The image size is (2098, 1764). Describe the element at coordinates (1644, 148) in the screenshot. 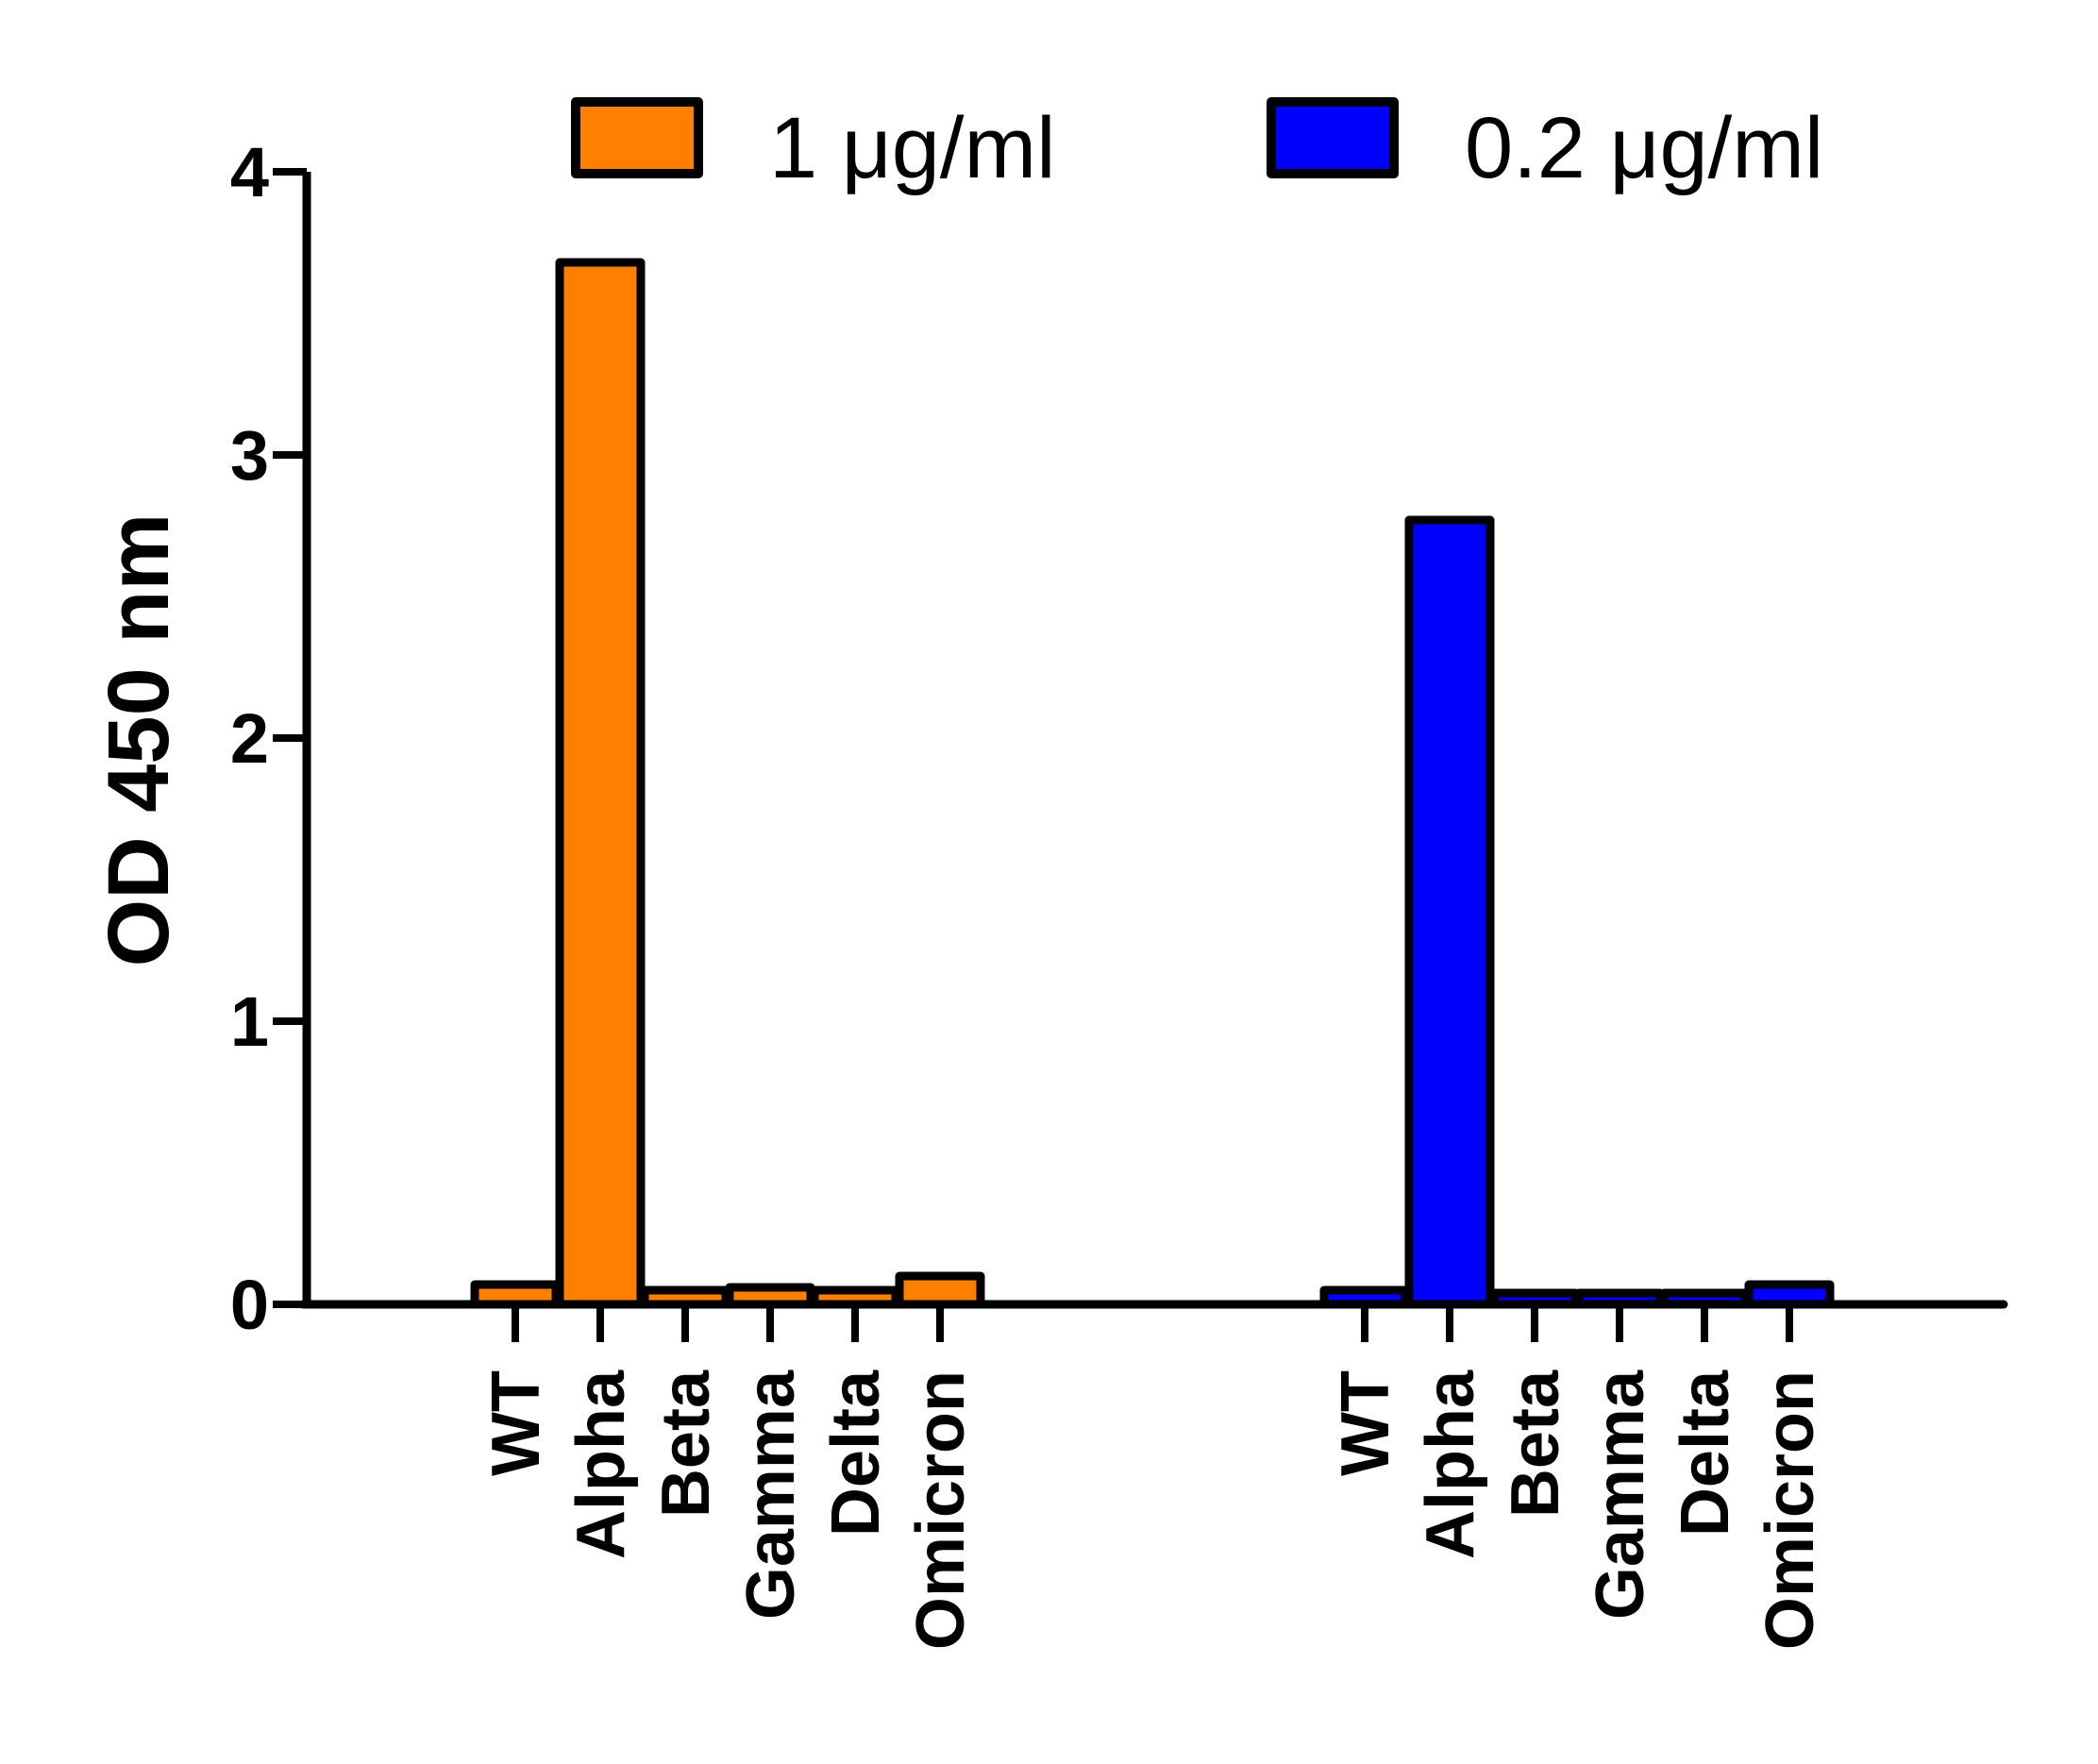

I see `legend-label: 0.2 μg/ml` at that location.